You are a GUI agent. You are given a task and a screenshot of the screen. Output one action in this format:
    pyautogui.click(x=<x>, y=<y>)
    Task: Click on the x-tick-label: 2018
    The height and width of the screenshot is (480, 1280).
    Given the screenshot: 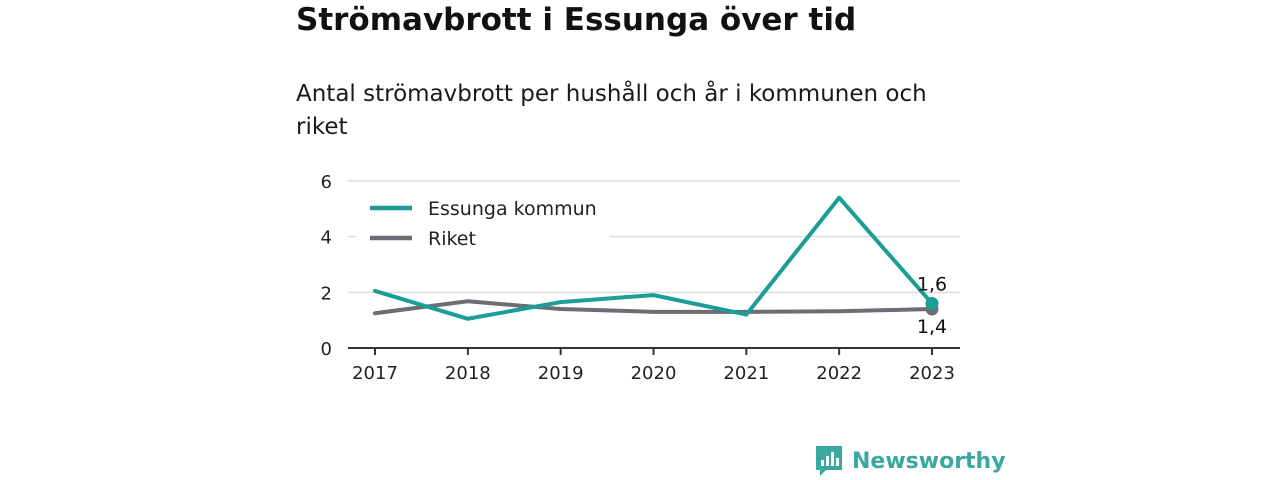 What is the action you would take?
    pyautogui.click(x=468, y=373)
    